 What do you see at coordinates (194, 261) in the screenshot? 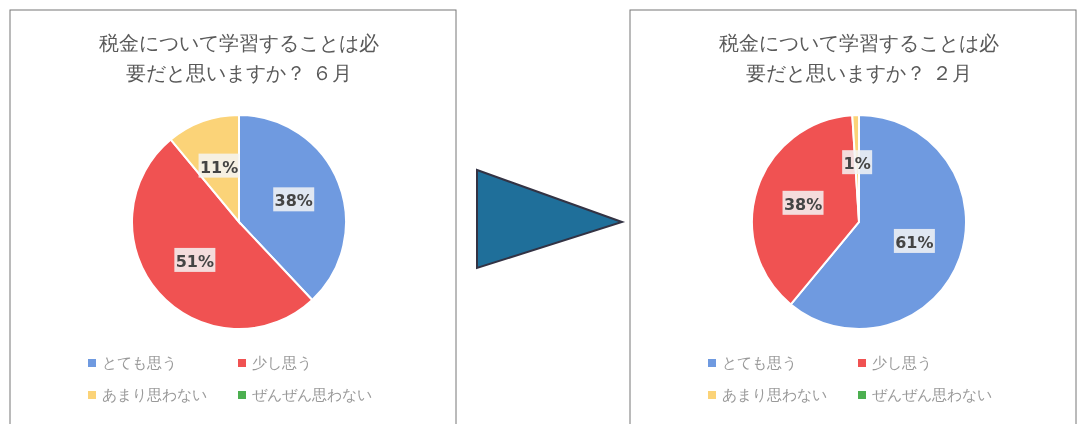
I see `data-label: 51%` at bounding box center [194, 261].